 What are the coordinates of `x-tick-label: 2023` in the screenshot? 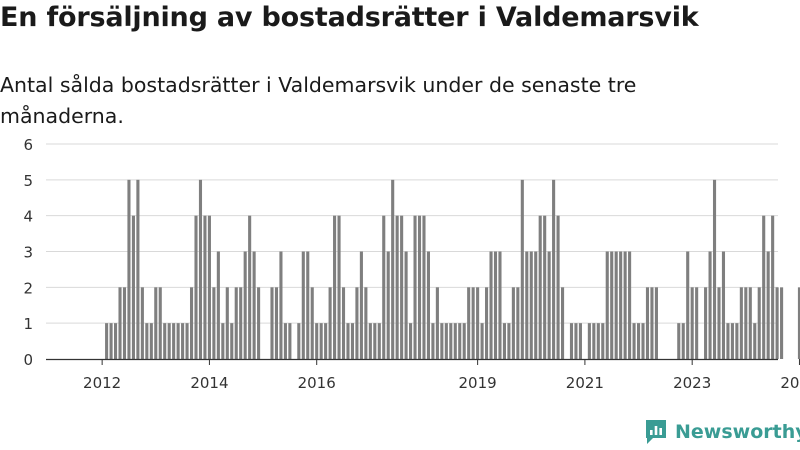 It's located at (692, 383).